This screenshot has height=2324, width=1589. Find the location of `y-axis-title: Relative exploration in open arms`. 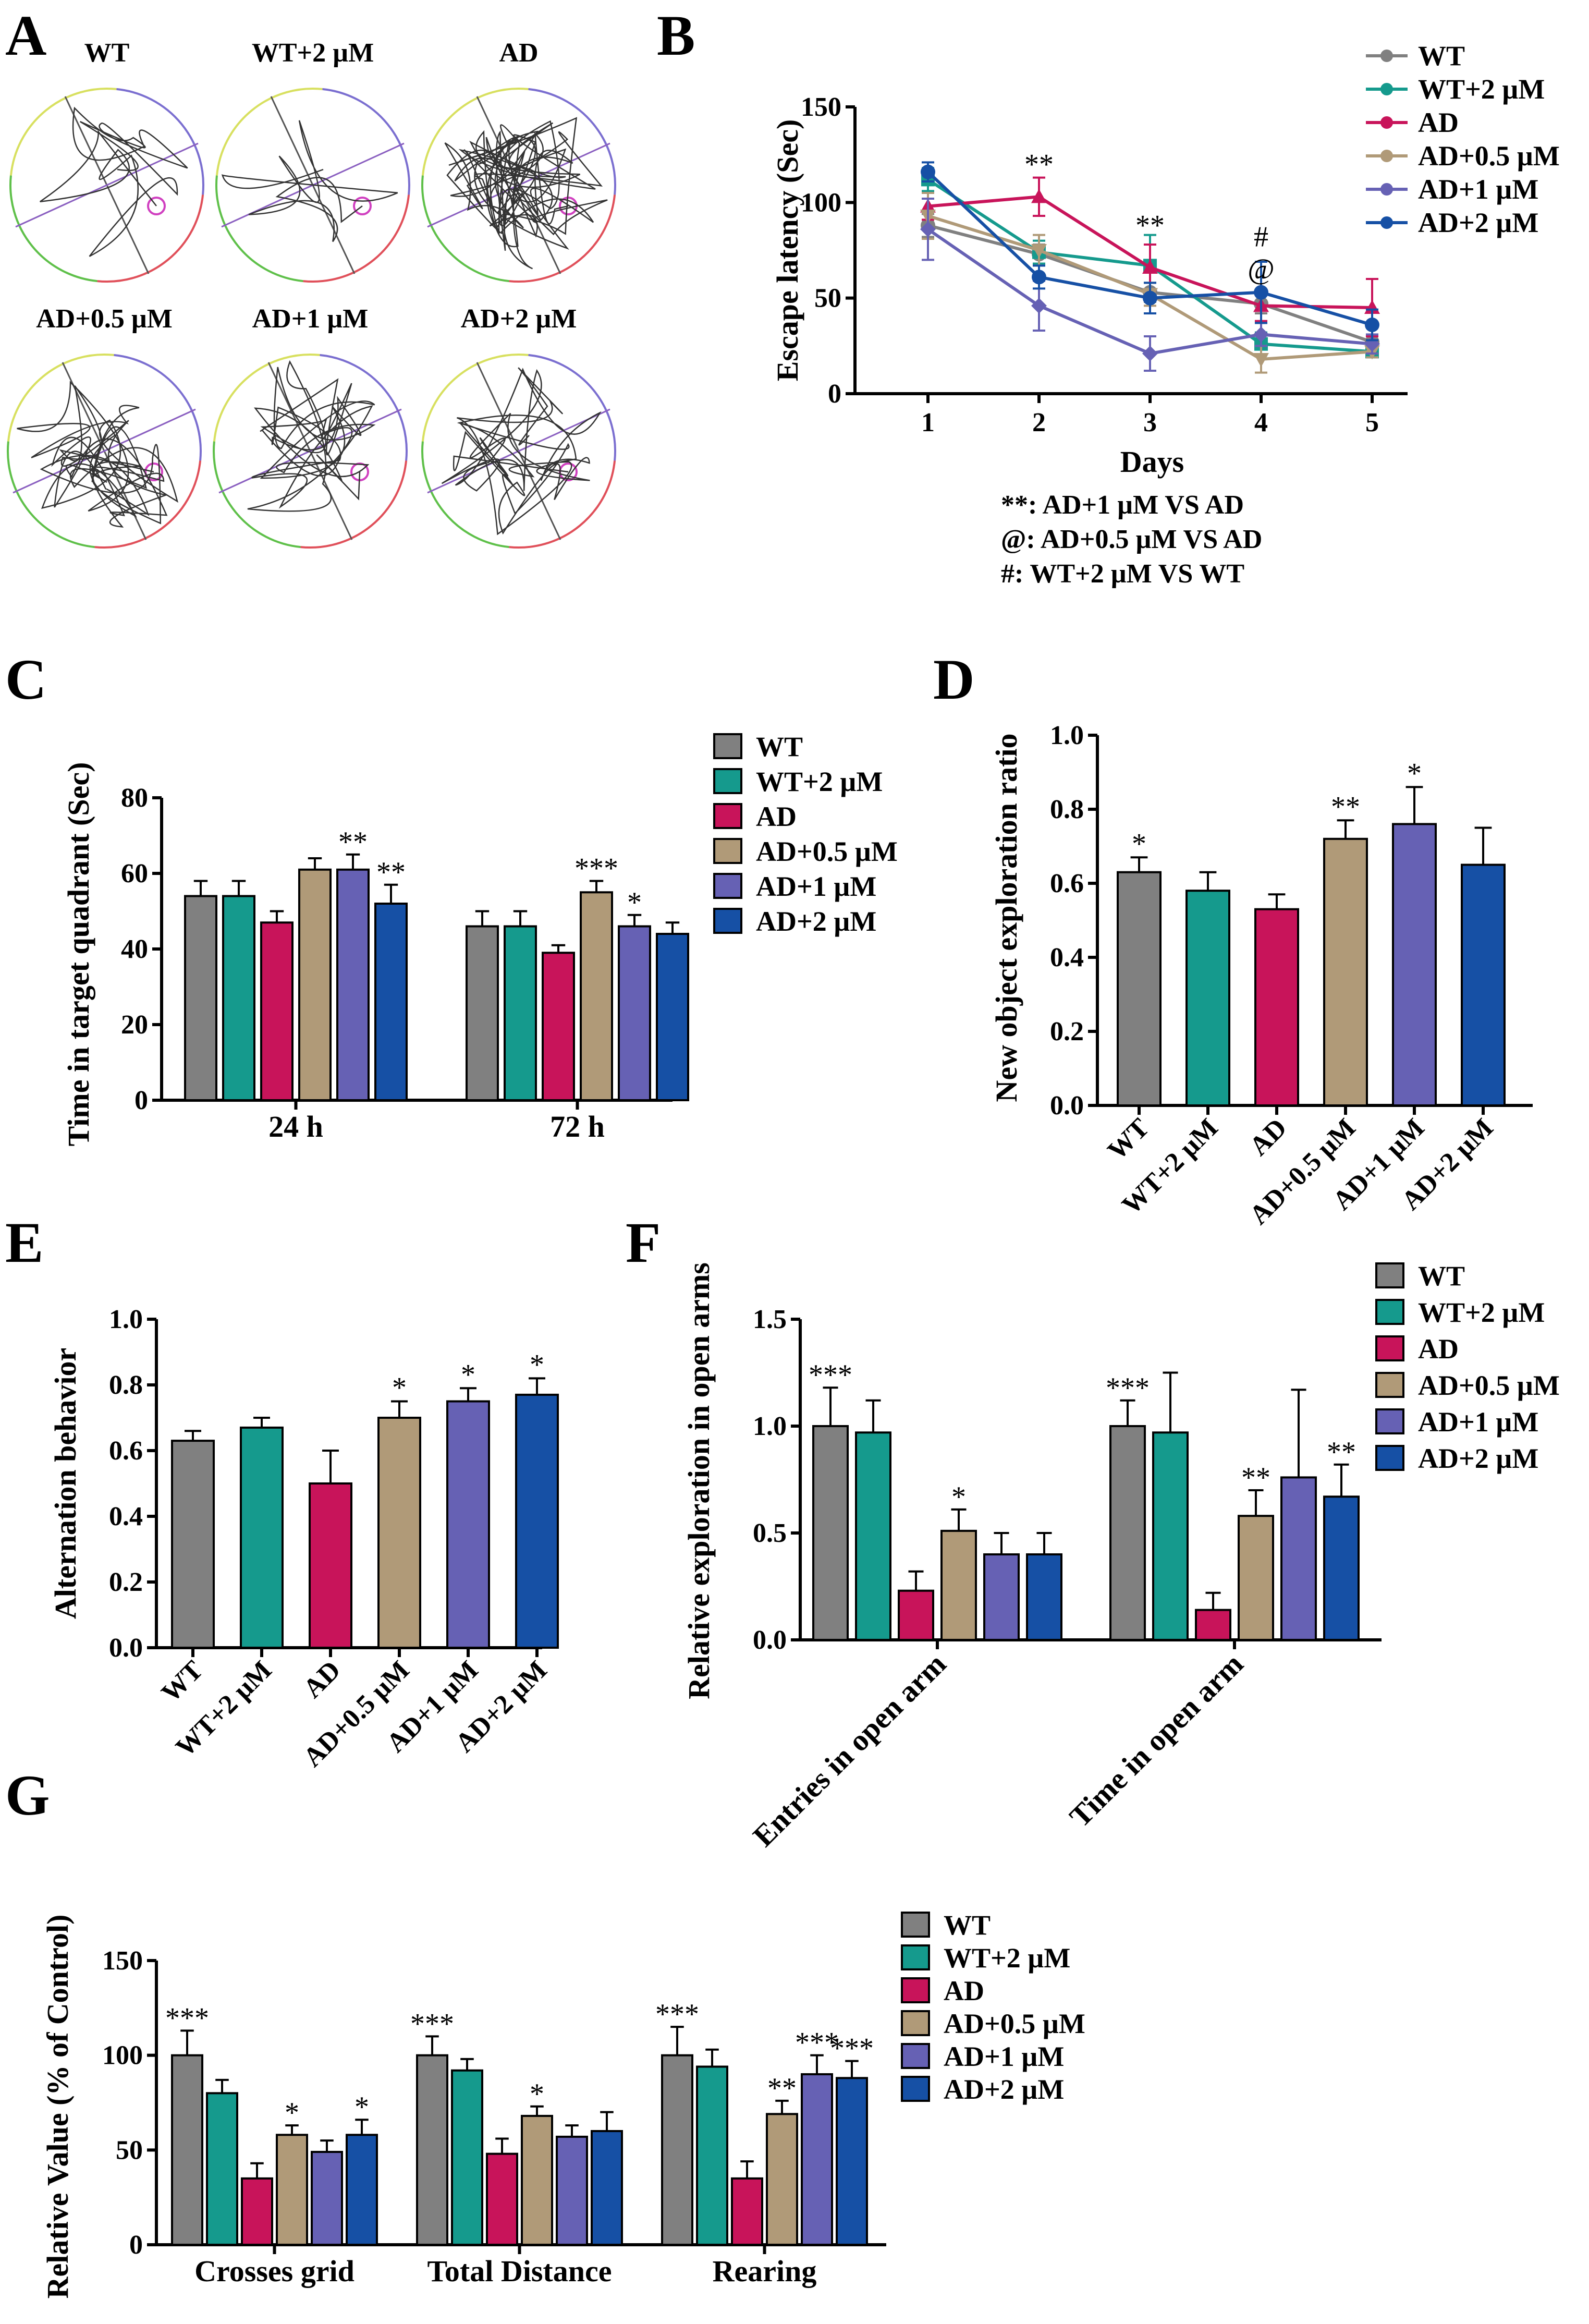

y-axis-title: Relative exploration in open arms is located at coordinates (699, 1480).